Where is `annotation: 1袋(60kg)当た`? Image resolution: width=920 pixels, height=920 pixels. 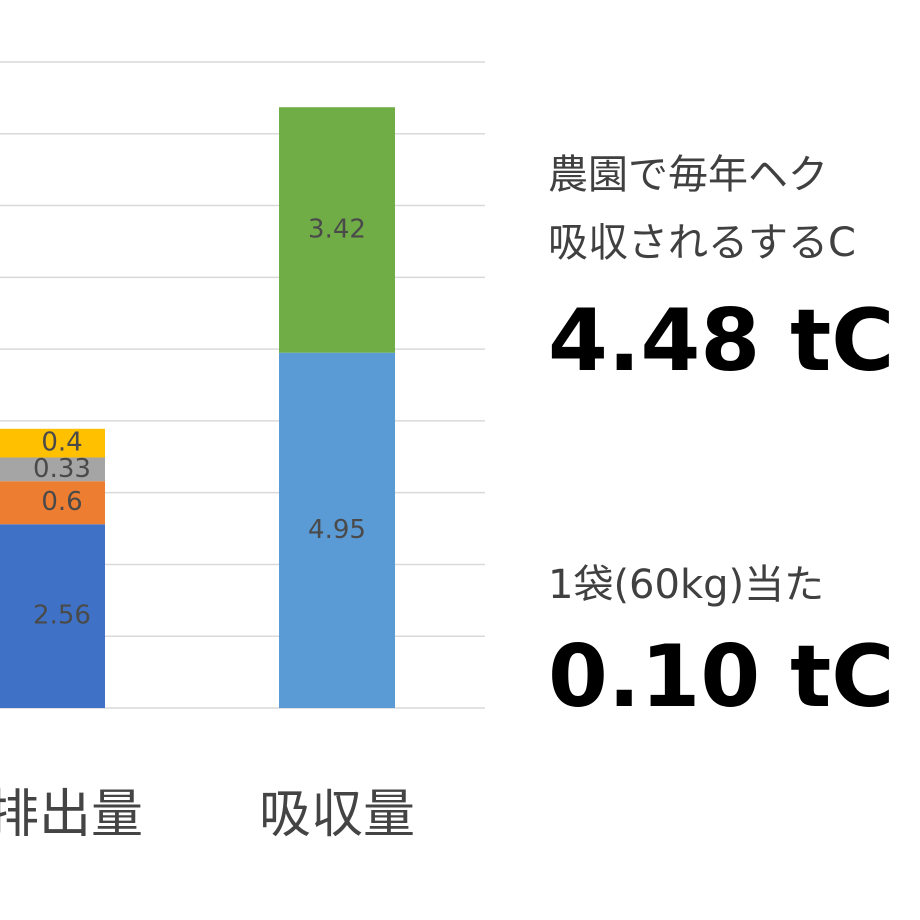 annotation: 1袋(60kg)当た is located at coordinates (686, 585).